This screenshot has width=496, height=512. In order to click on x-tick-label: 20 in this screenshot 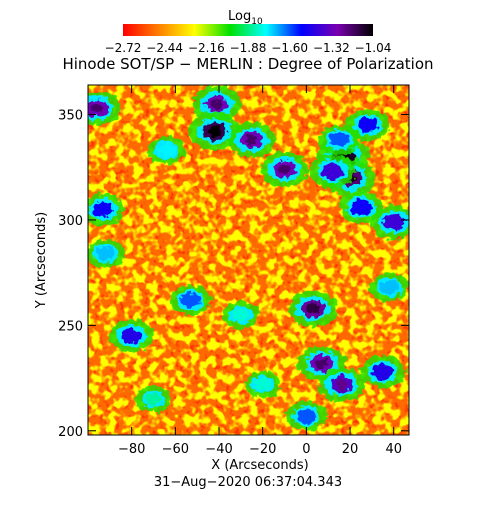, I will do `click(350, 449)`.